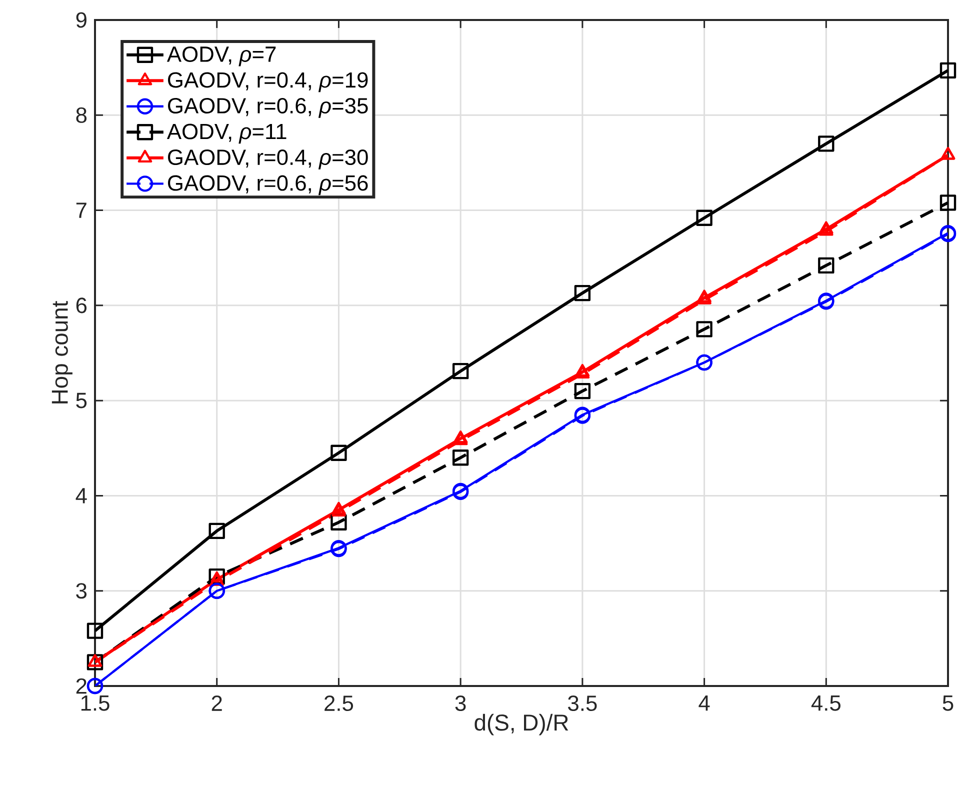 This screenshot has height=799, width=972. What do you see at coordinates (95, 703) in the screenshot?
I see `x-tick-label: 1.5` at bounding box center [95, 703].